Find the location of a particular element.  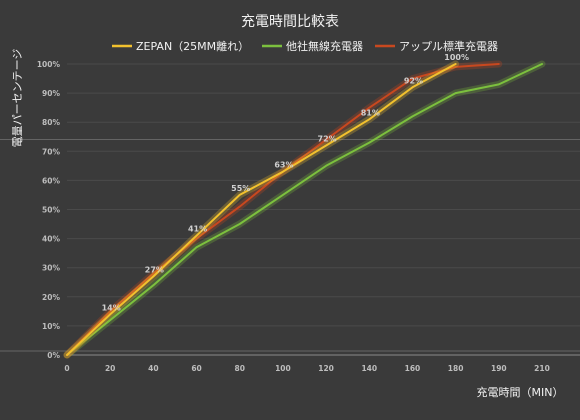

y-tick-label: 70% is located at coordinates (51, 151).